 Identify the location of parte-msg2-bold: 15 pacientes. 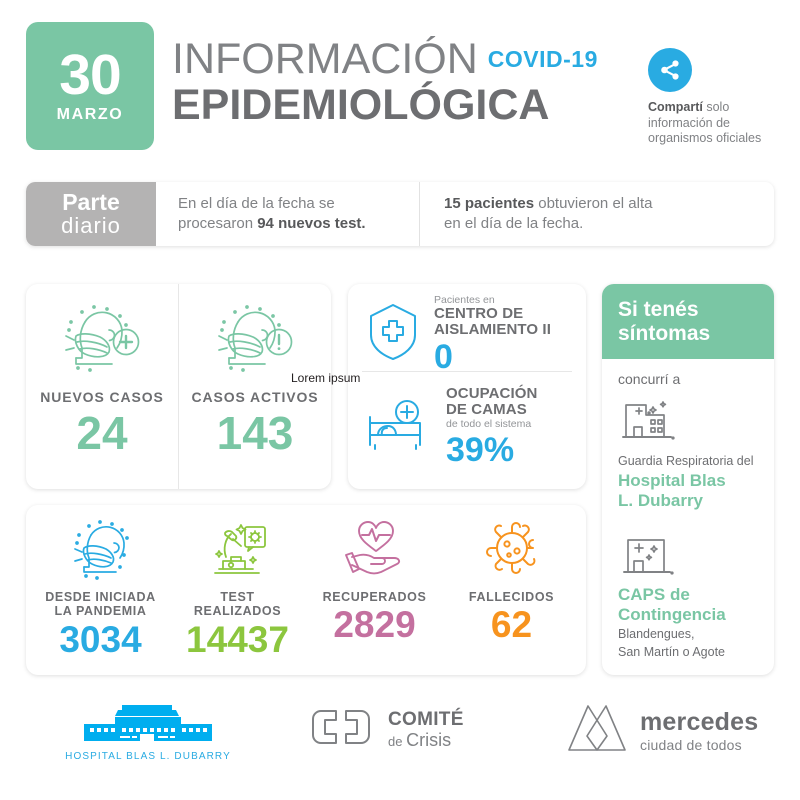
(489, 203).